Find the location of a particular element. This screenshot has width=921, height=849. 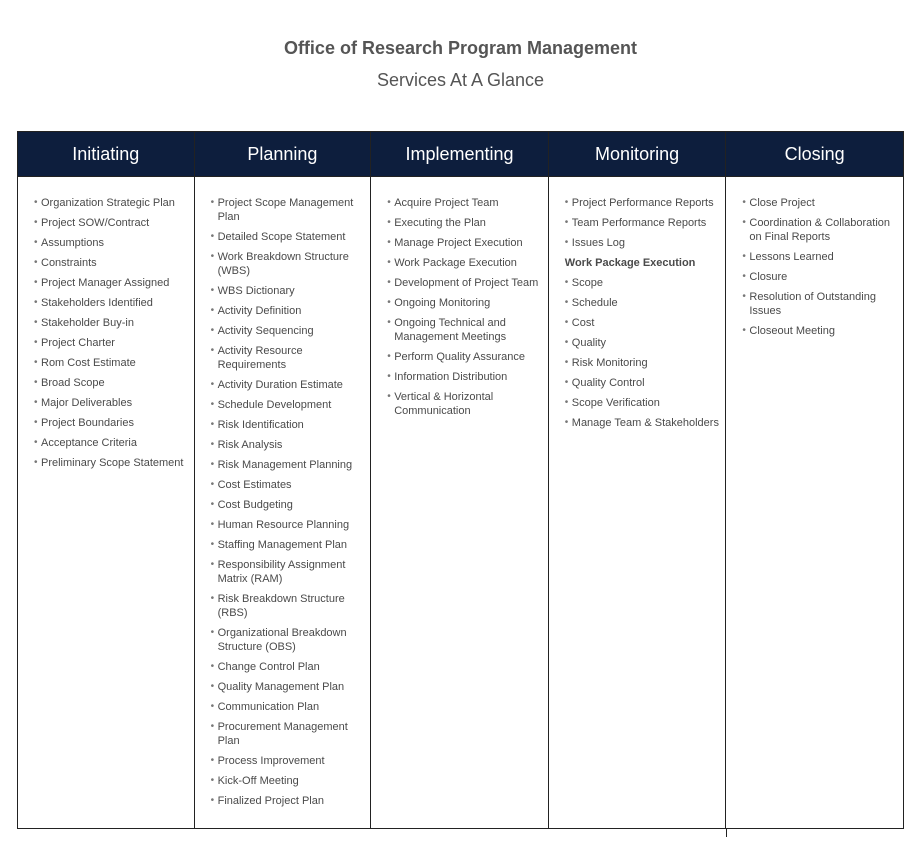

list-item: Project Performance Reports is located at coordinates (642, 203).